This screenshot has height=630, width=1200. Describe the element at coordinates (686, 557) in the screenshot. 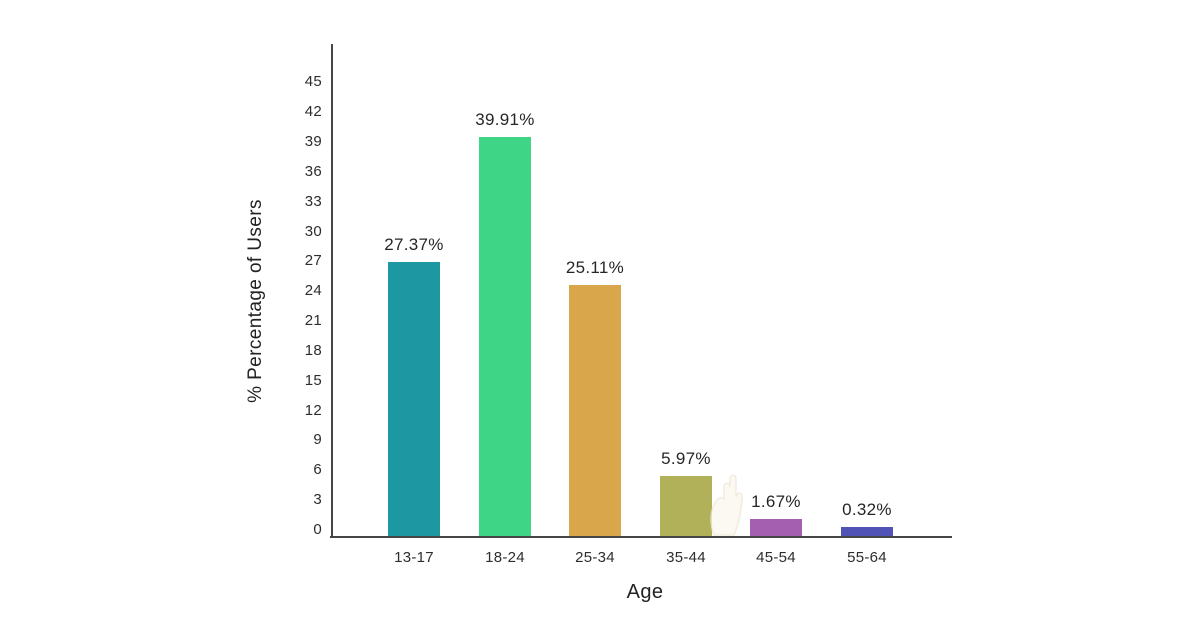

I see `x-tick-label: 35-44` at that location.